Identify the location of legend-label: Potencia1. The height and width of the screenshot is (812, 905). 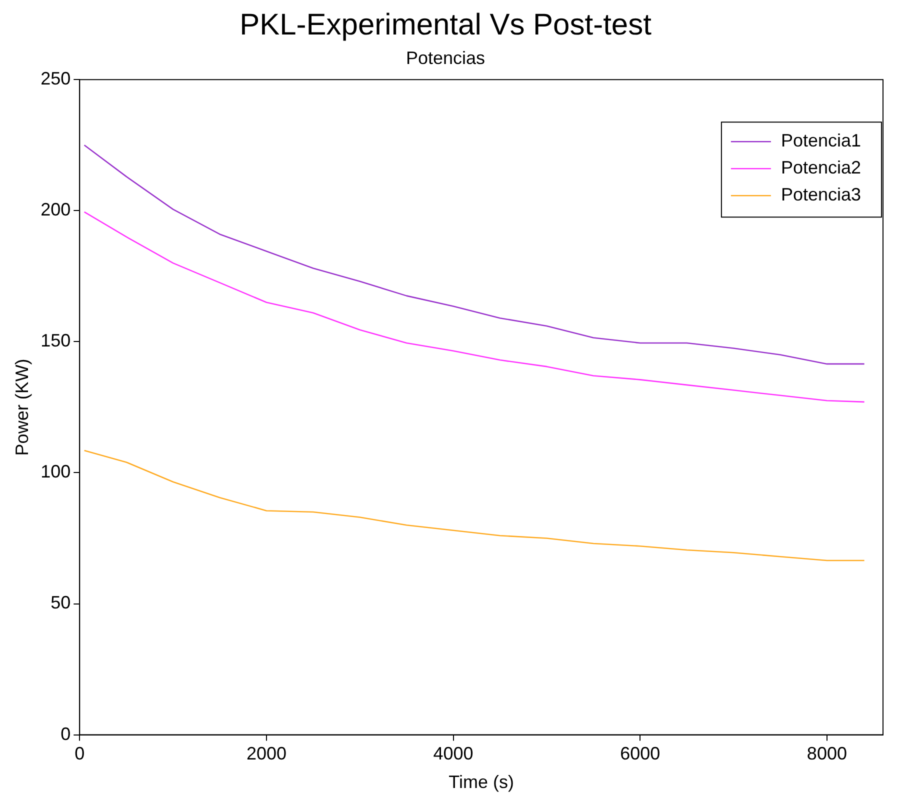
(821, 140).